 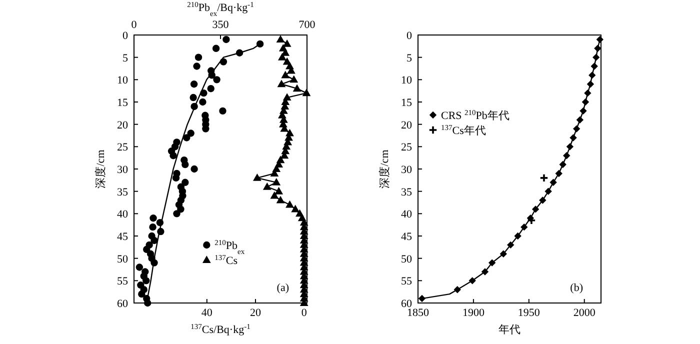 What do you see at coordinates (307, 25) in the screenshot?
I see `x2-tick-label: 700` at bounding box center [307, 25].